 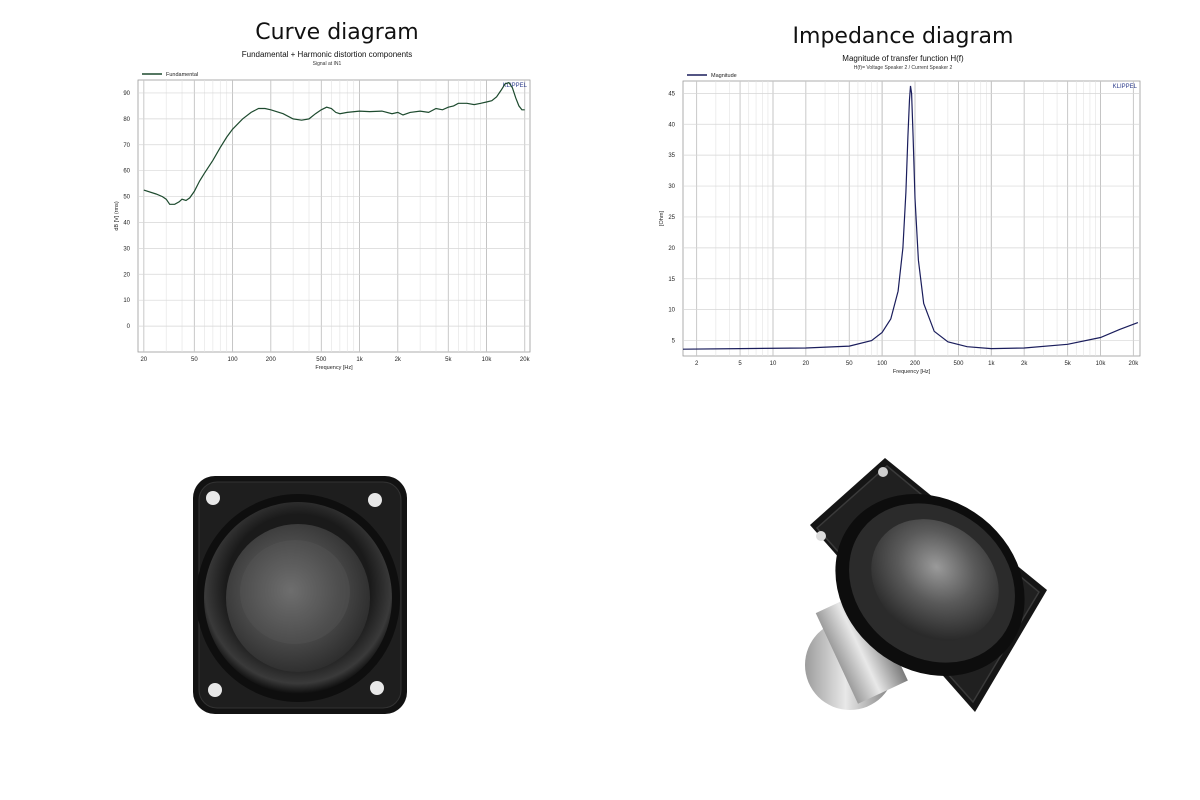 What do you see at coordinates (740, 364) in the screenshot?
I see `x-tick-label: 5` at bounding box center [740, 364].